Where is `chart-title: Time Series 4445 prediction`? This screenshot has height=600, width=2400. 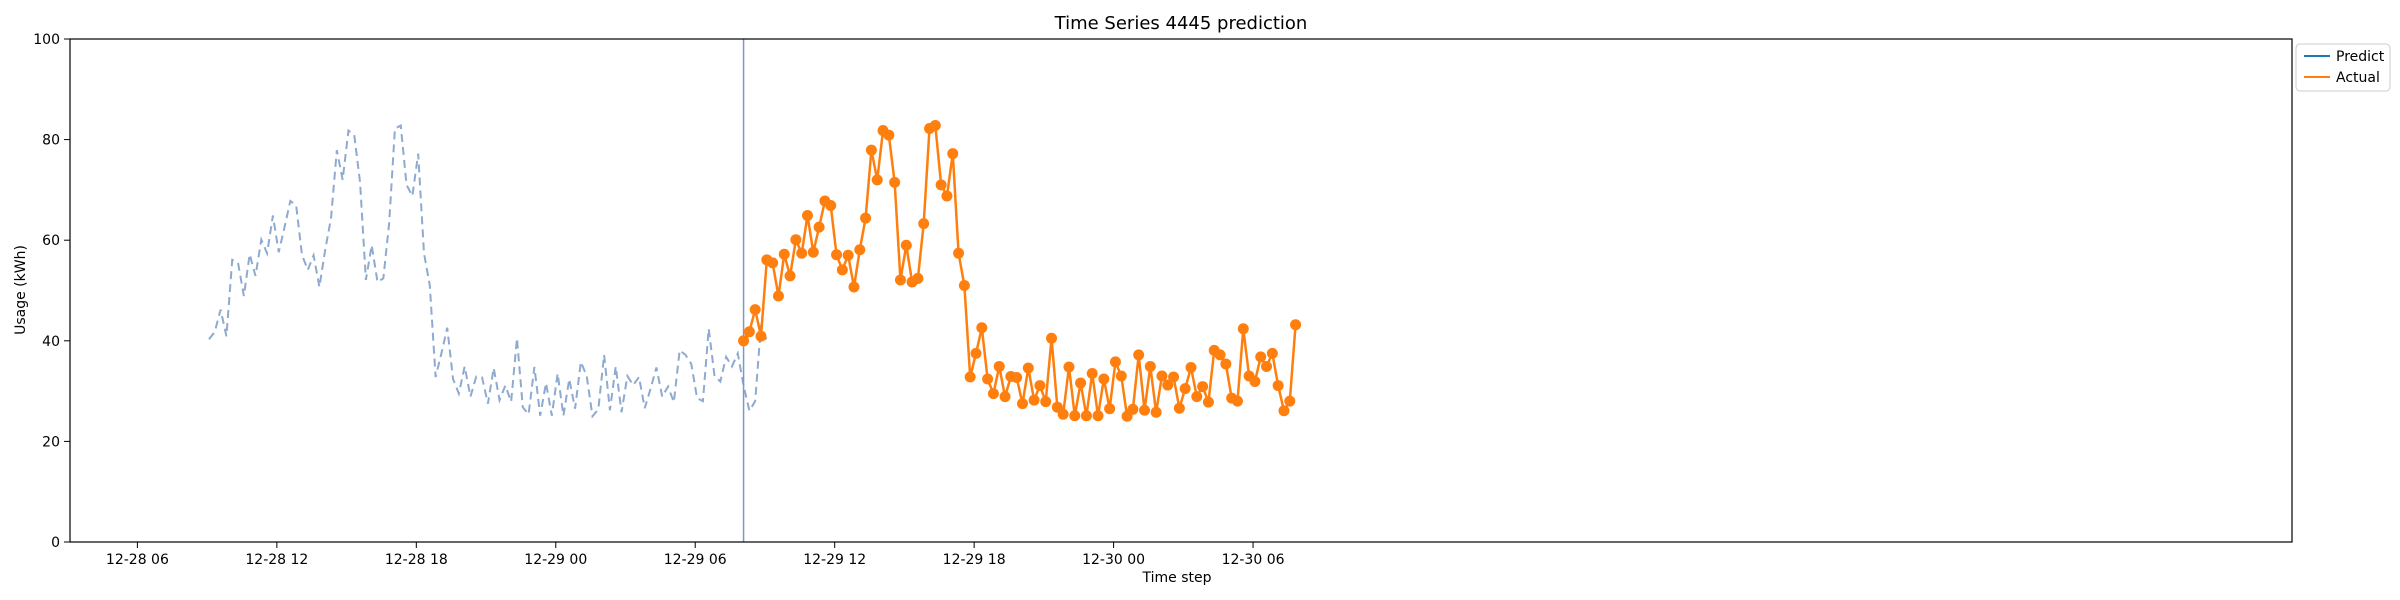
chart-title: Time Series 4445 prediction is located at coordinates (1181, 23).